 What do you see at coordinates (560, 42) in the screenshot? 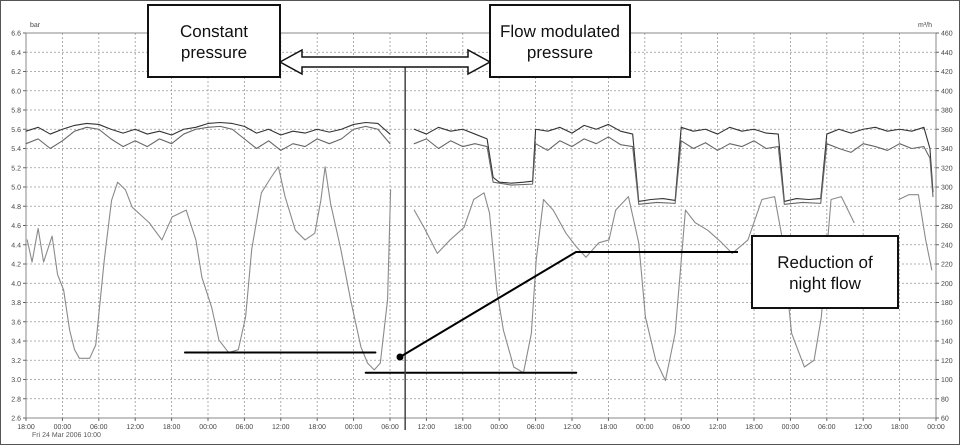
I see `annotation: Flow modulated pressure` at bounding box center [560, 42].